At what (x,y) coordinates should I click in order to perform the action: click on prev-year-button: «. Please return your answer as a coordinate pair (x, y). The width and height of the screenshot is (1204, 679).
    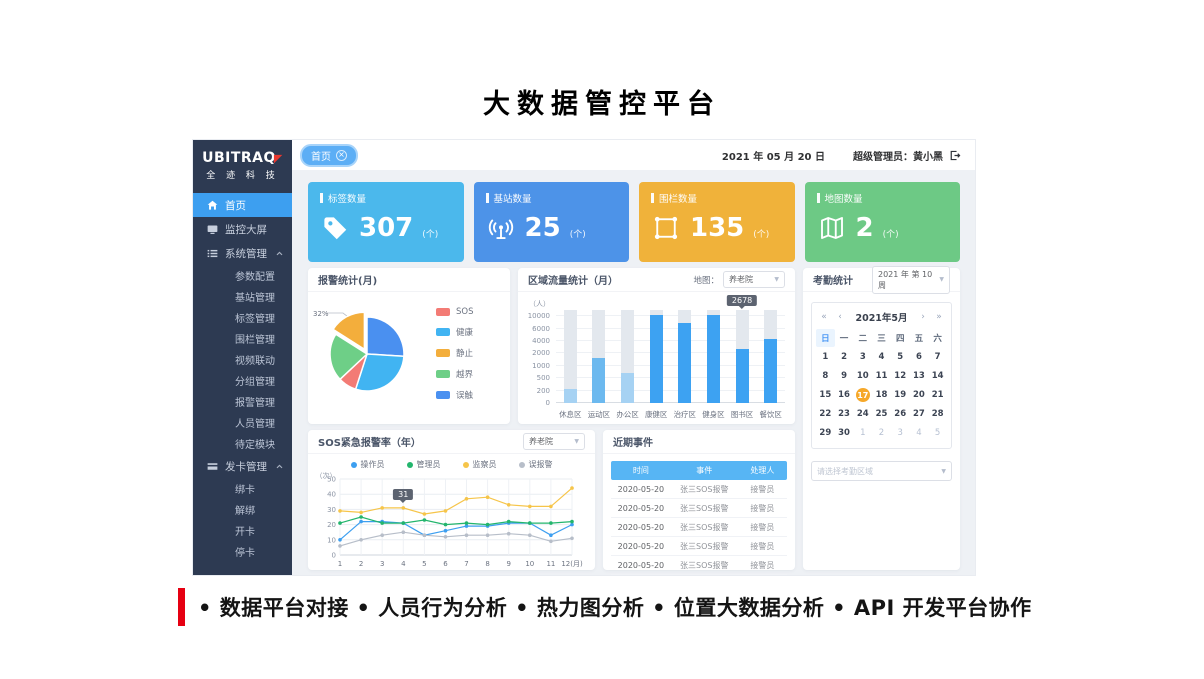
    Looking at the image, I should click on (824, 317).